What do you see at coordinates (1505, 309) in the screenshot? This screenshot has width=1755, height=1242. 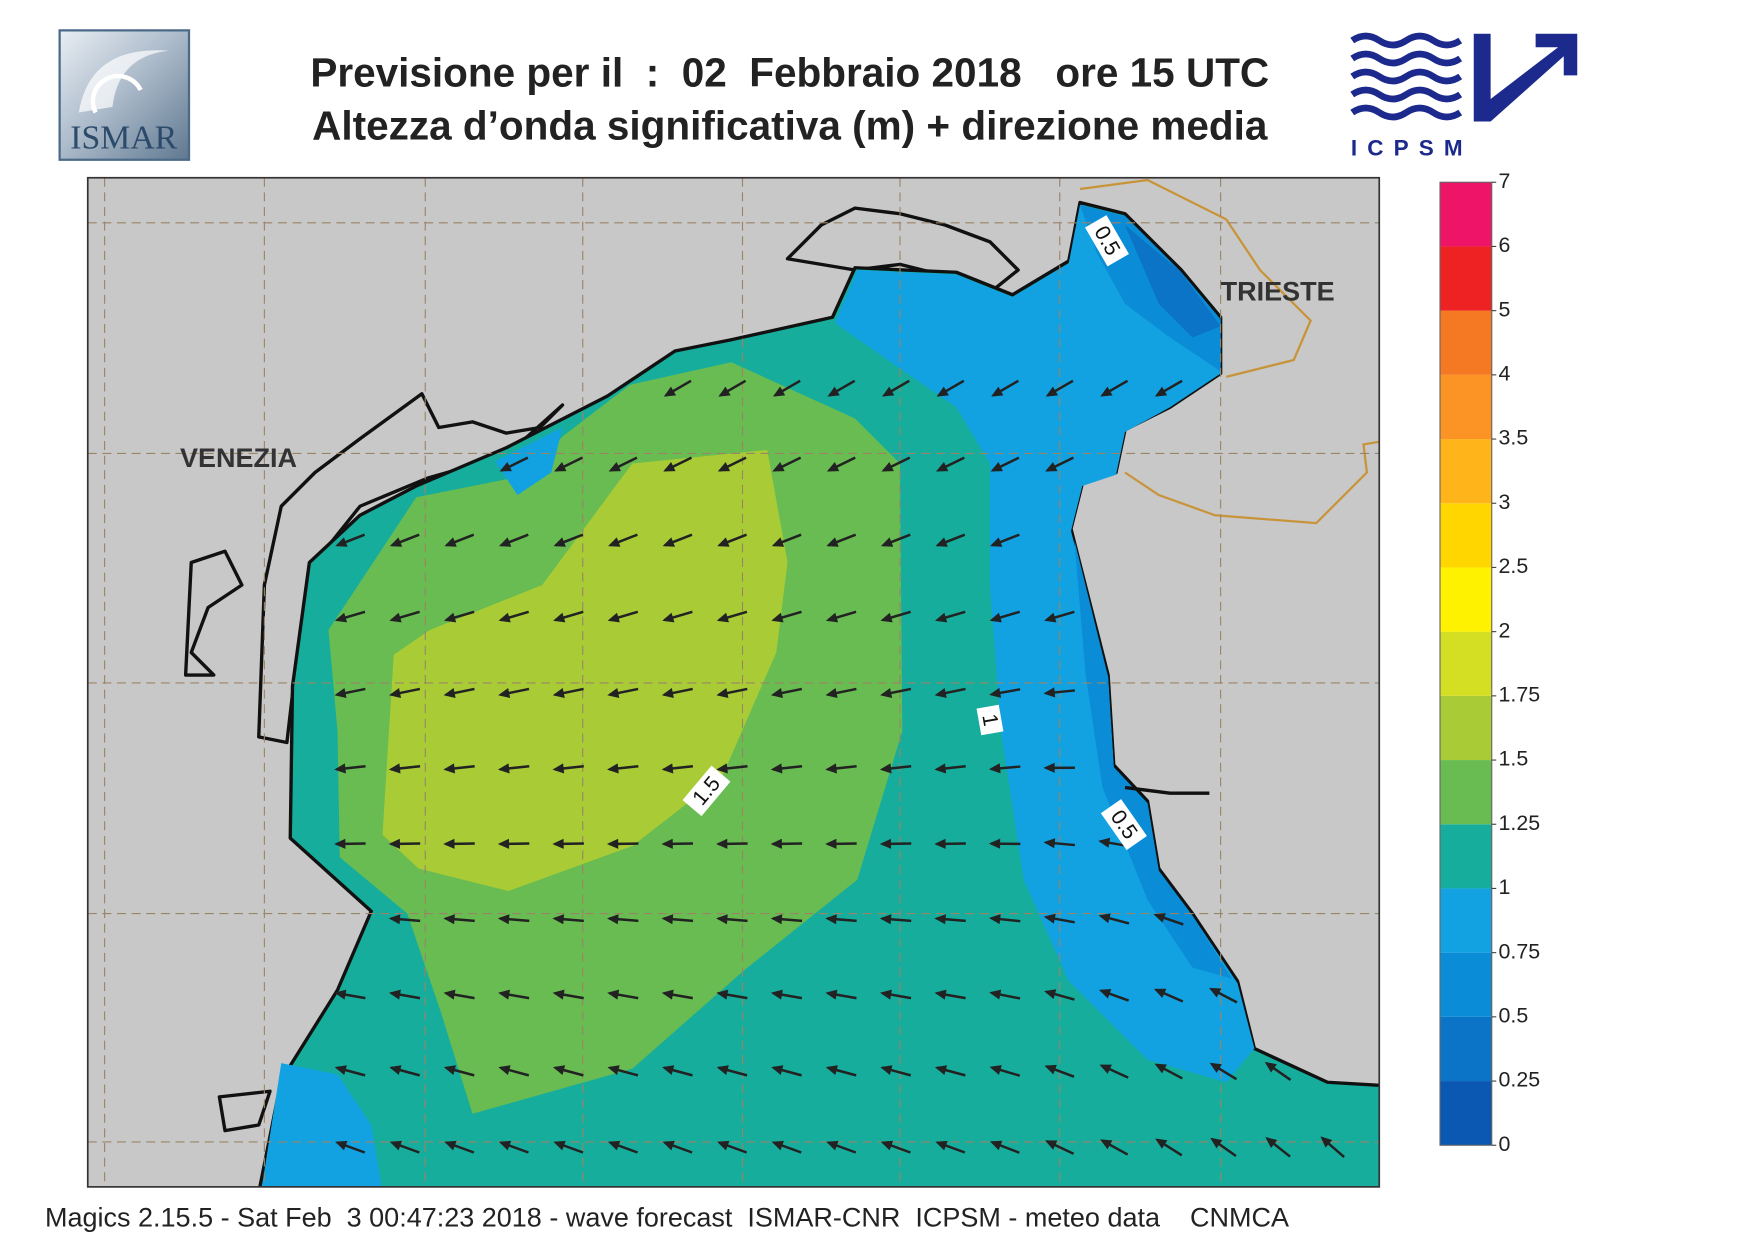 I see `colorbar-label: 5` at bounding box center [1505, 309].